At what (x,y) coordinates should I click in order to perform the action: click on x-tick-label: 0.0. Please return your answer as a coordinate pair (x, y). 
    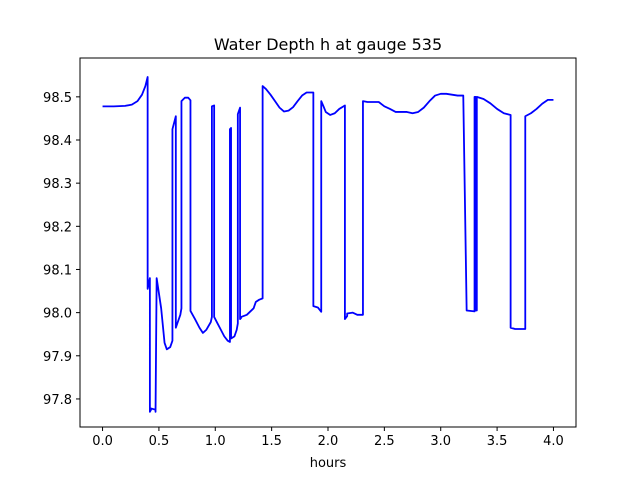
    Looking at the image, I should click on (102, 441).